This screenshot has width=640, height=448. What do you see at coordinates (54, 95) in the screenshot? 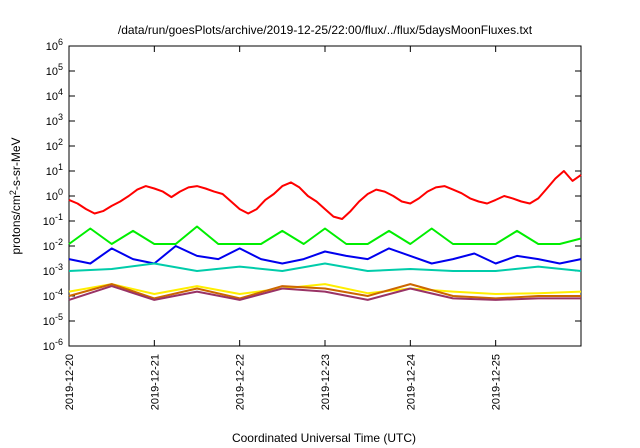
I see `y-tick-label: 10⁴` at bounding box center [54, 95].